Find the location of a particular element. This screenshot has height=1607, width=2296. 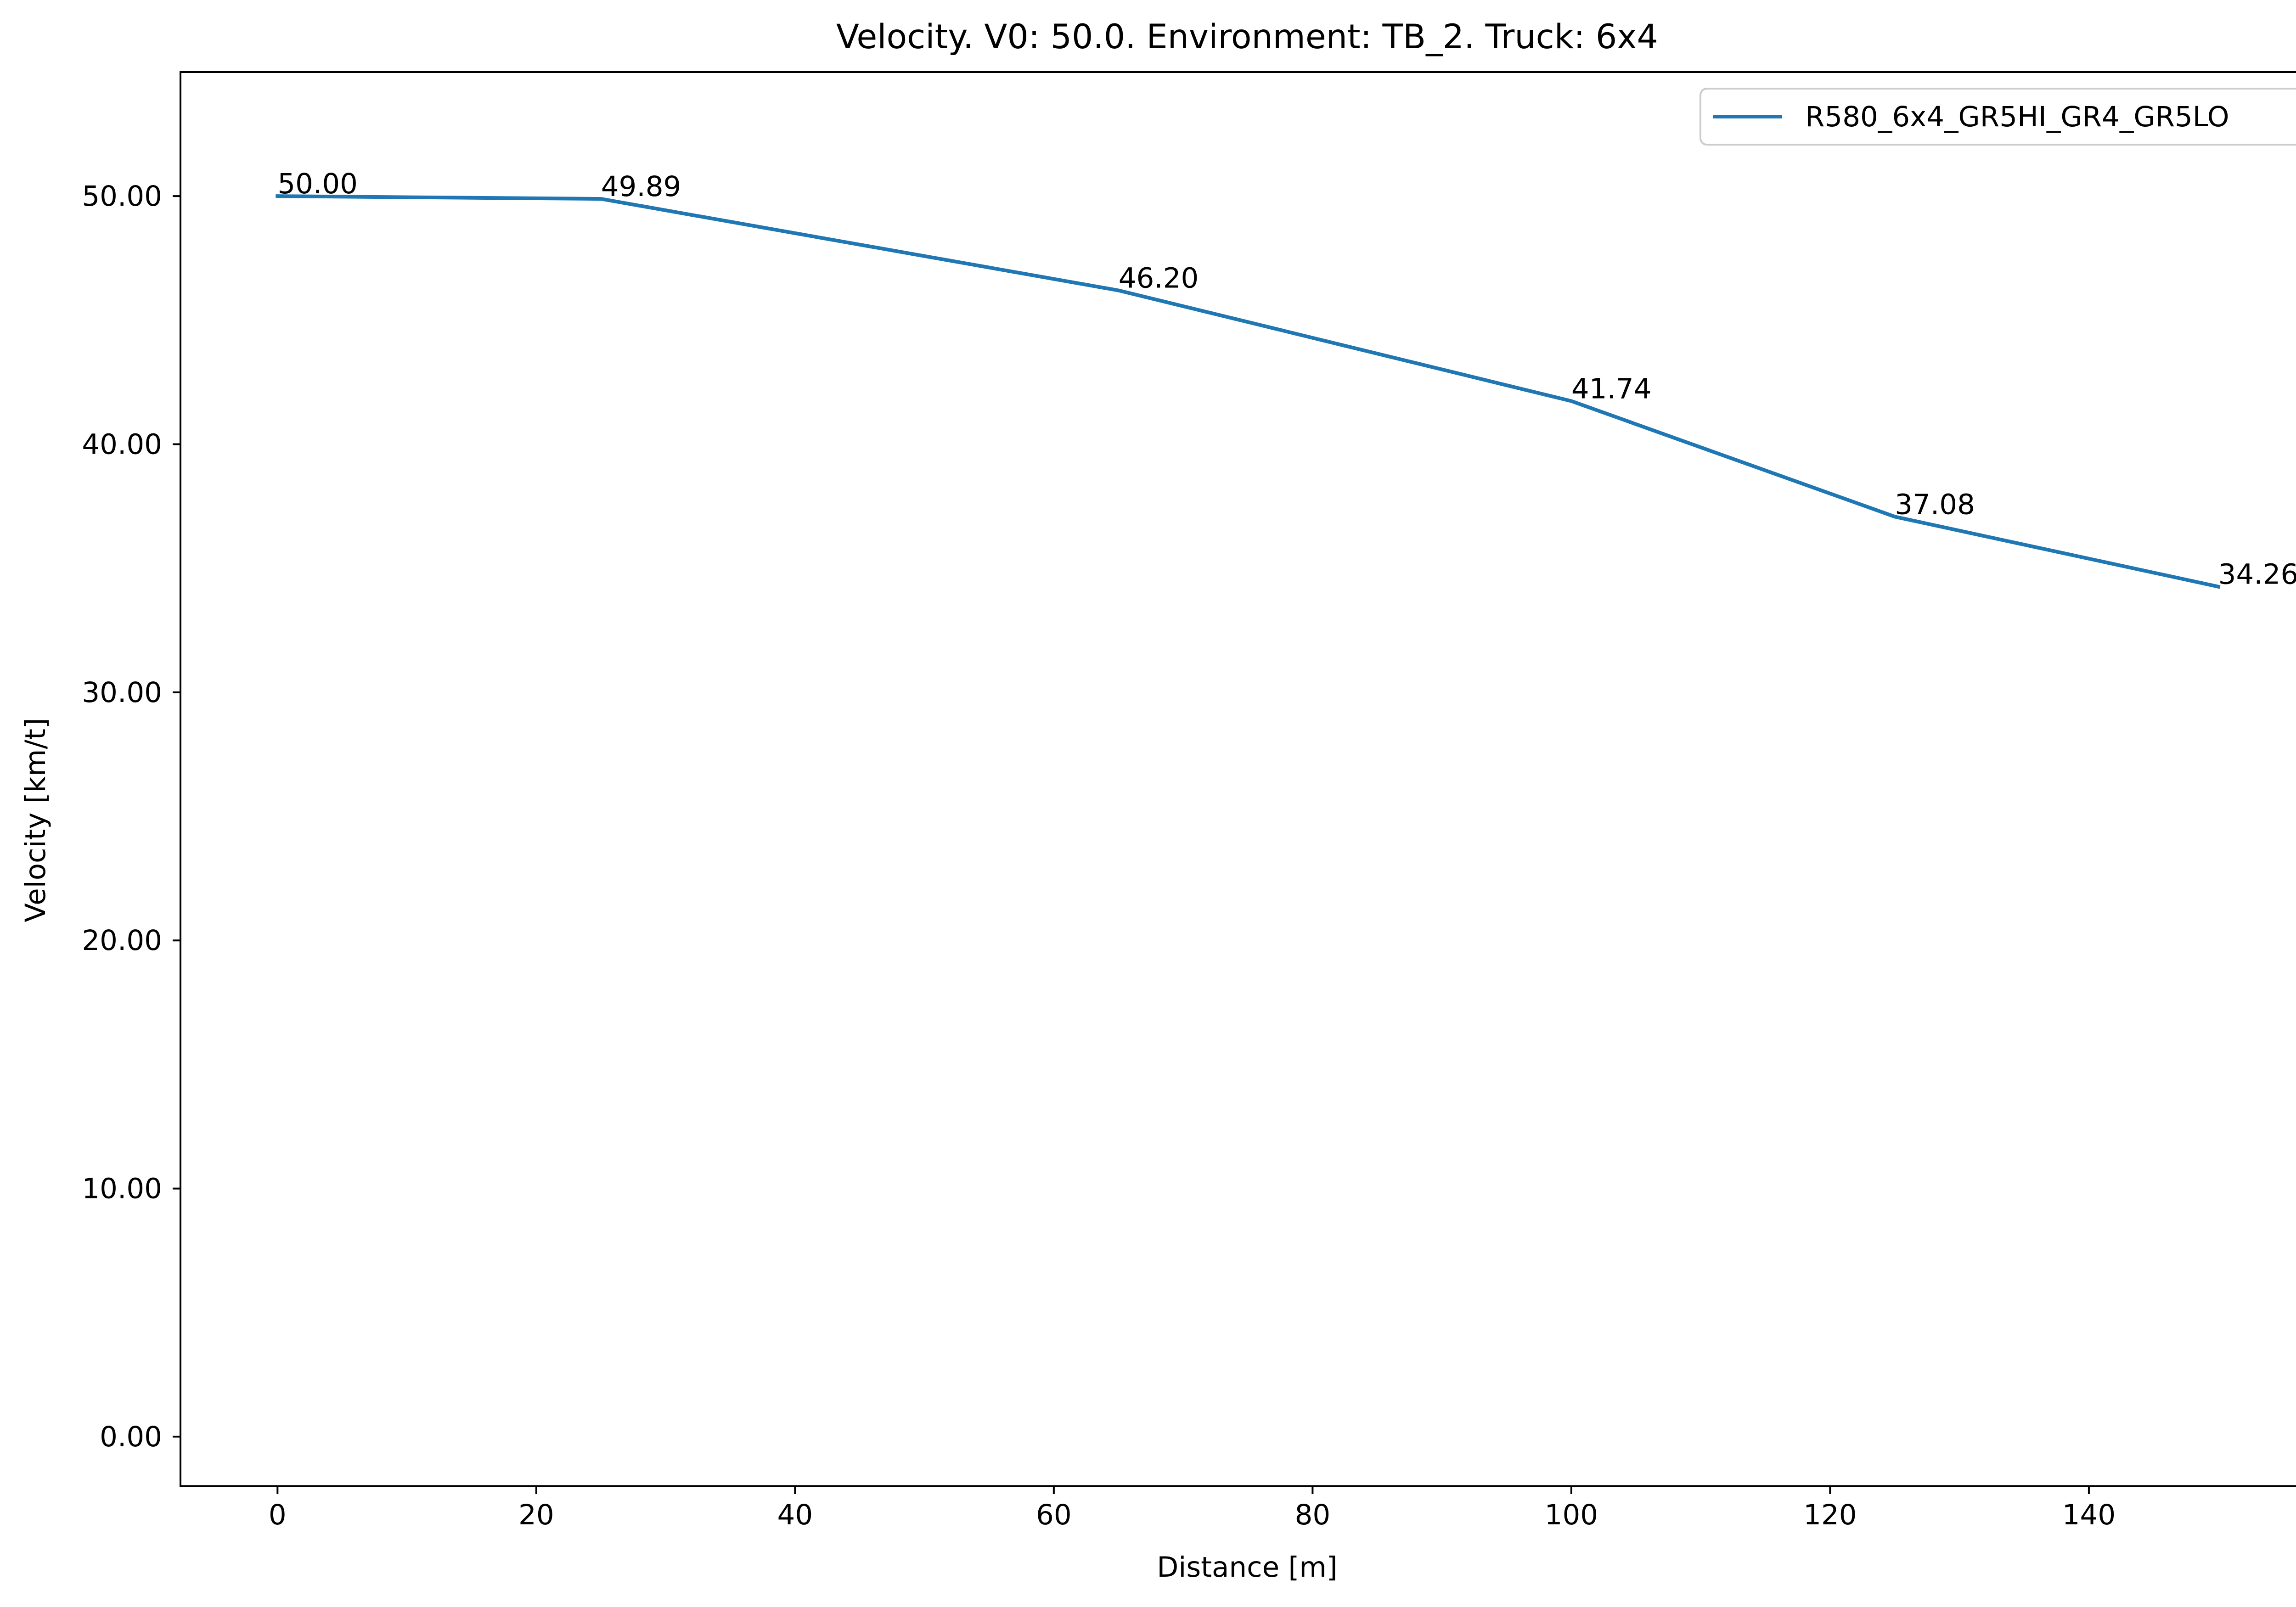

data-label: 50.00 is located at coordinates (317, 184).